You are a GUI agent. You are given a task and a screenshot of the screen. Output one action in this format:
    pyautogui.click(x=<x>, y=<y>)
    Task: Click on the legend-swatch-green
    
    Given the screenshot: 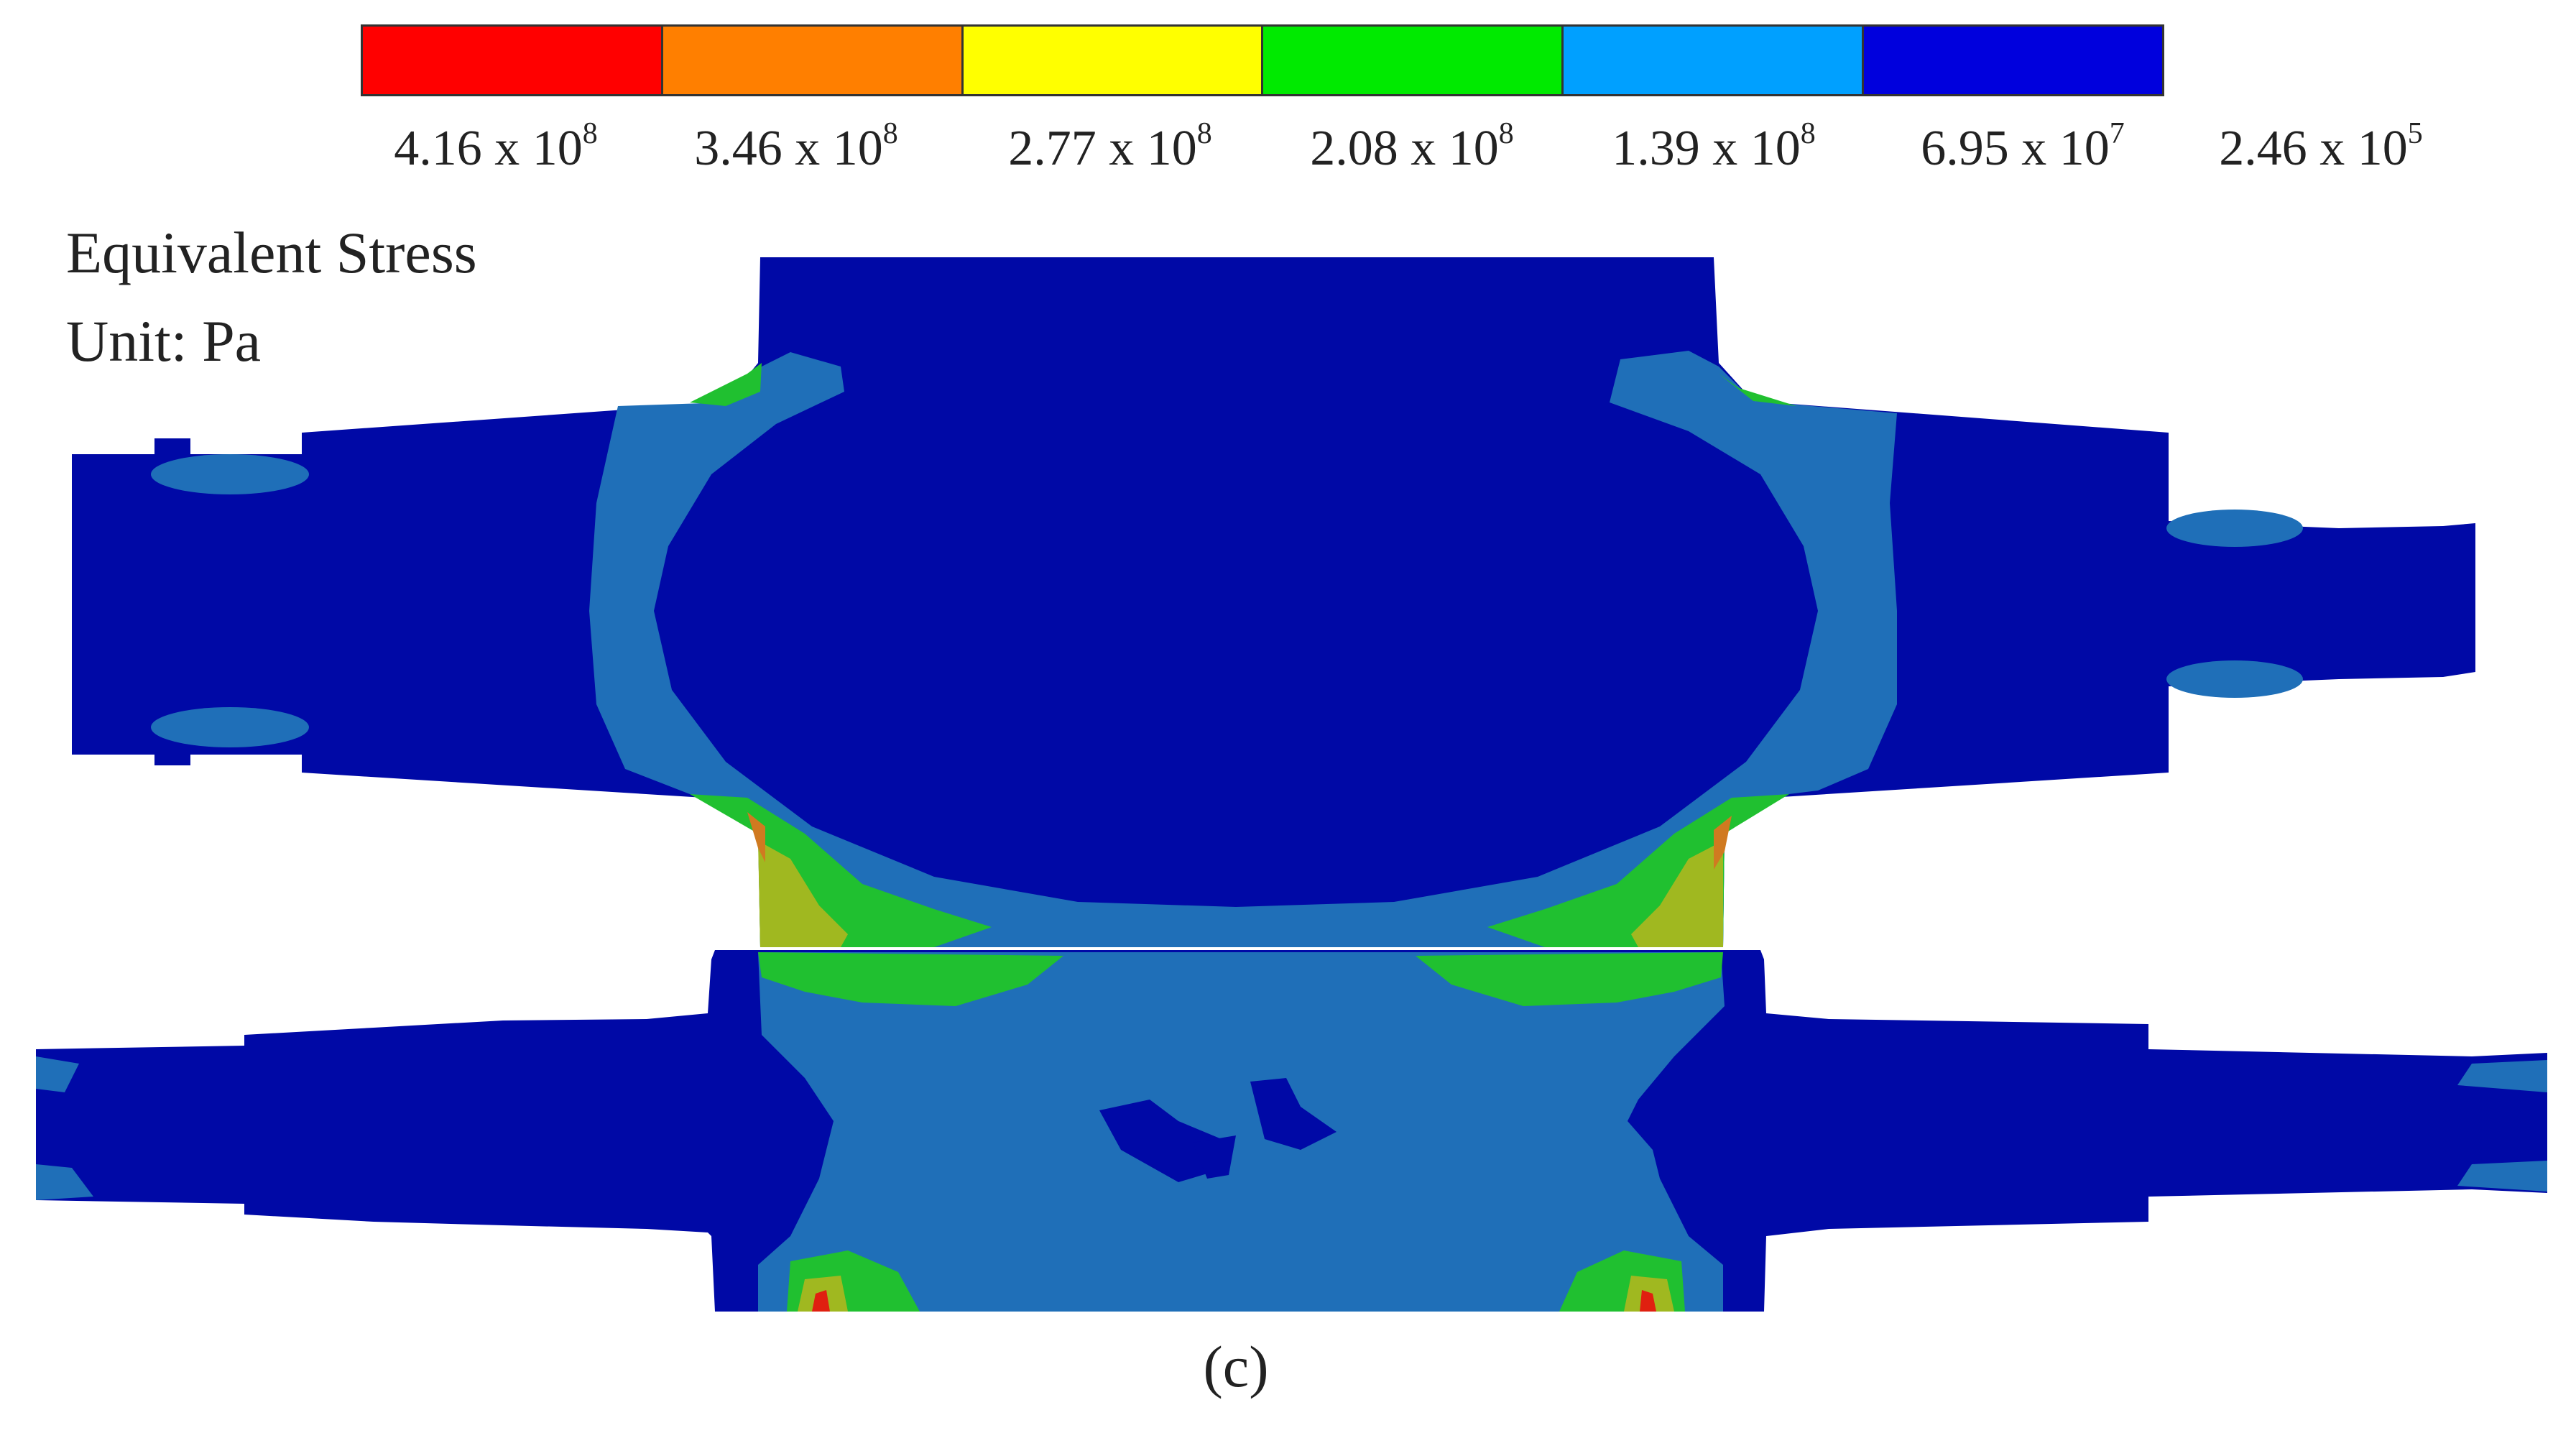 What is the action you would take?
    pyautogui.click(x=1413, y=60)
    